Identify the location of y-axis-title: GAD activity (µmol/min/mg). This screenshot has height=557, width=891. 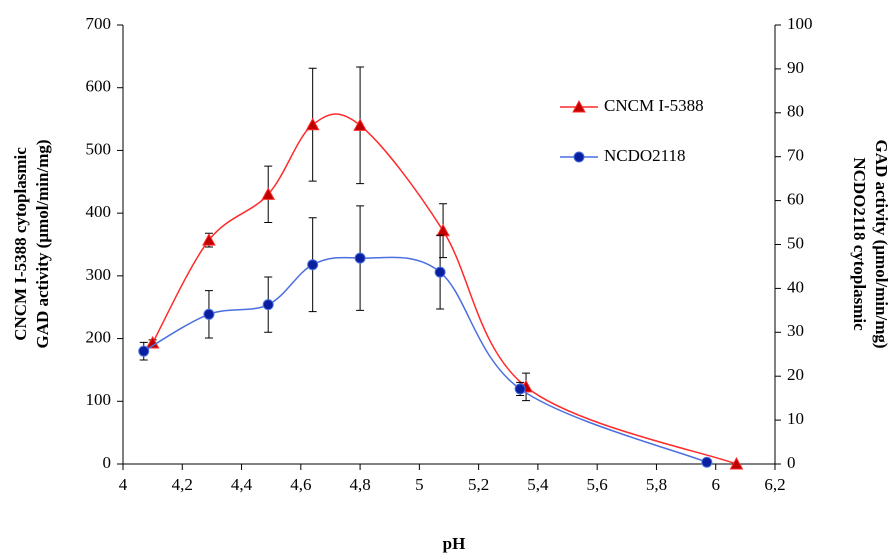
(42, 243).